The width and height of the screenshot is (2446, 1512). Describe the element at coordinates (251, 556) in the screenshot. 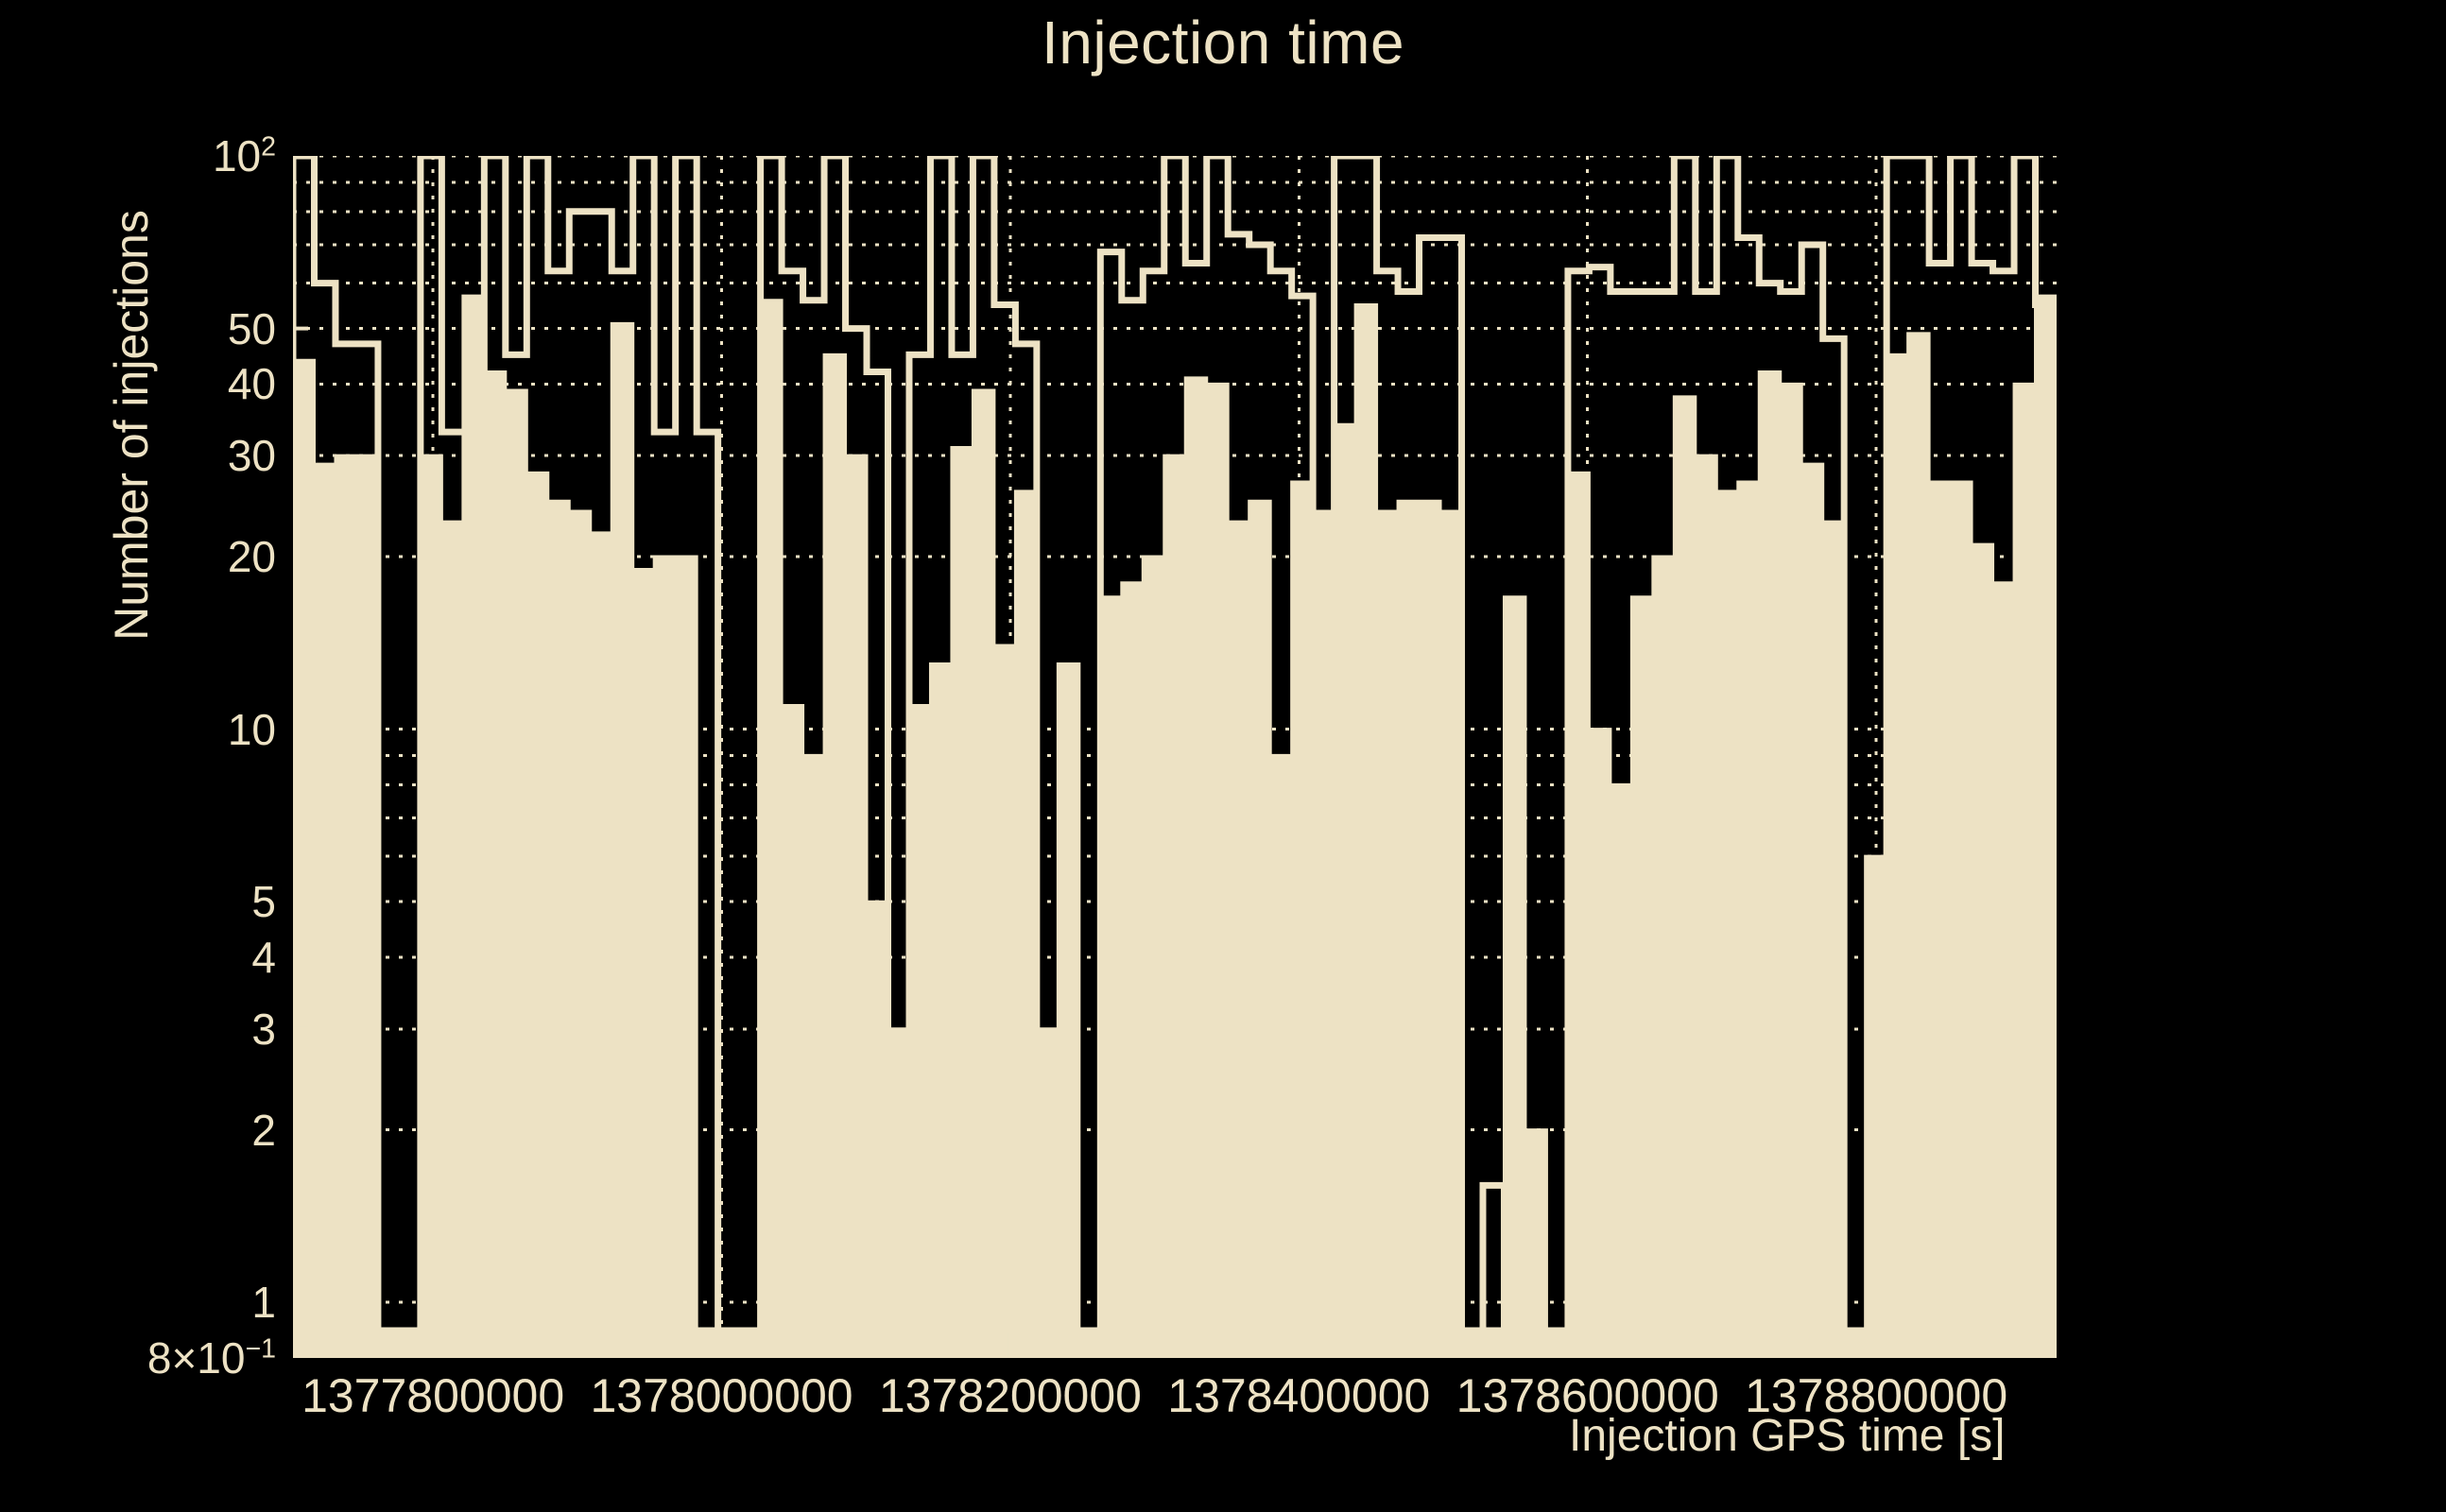

I see `y-tick-label: 20` at that location.